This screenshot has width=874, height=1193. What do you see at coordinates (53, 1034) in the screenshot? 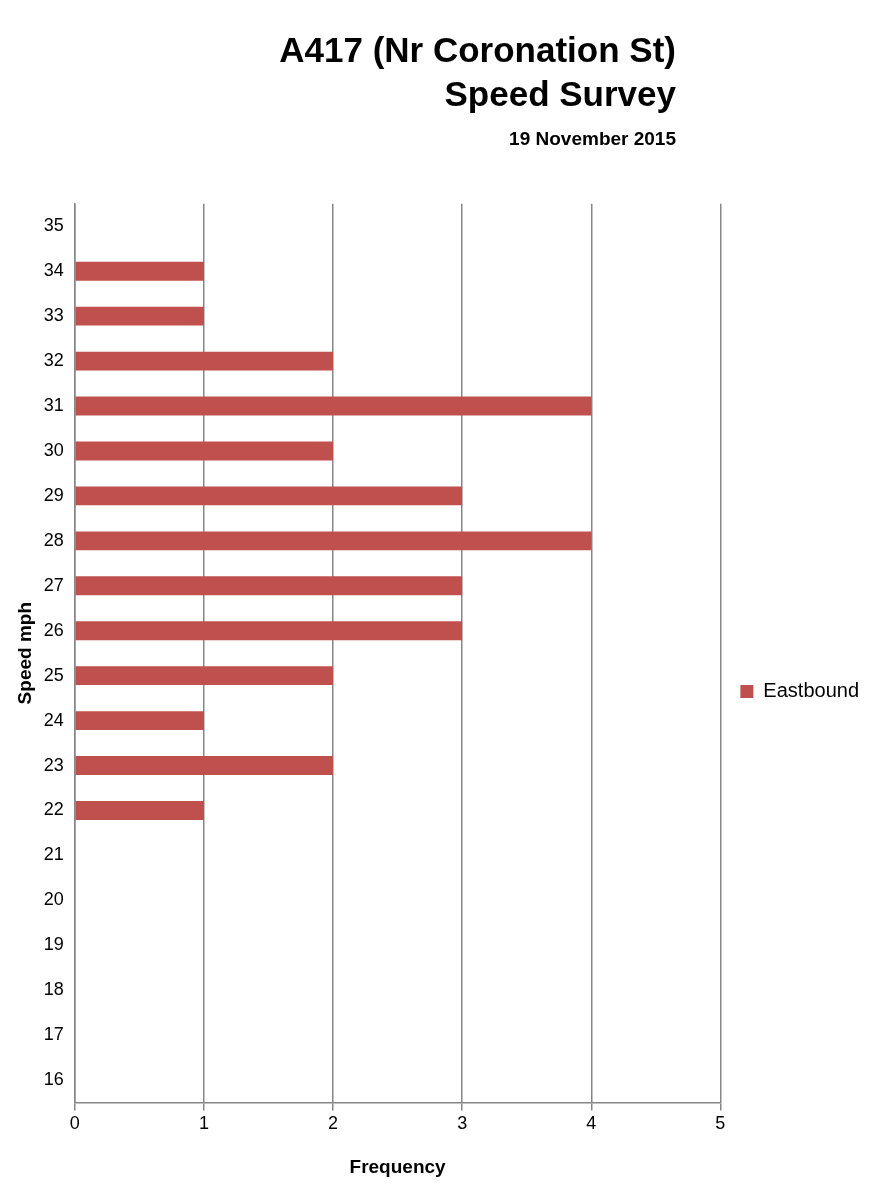
I see `y-tick-label: 17` at bounding box center [53, 1034].